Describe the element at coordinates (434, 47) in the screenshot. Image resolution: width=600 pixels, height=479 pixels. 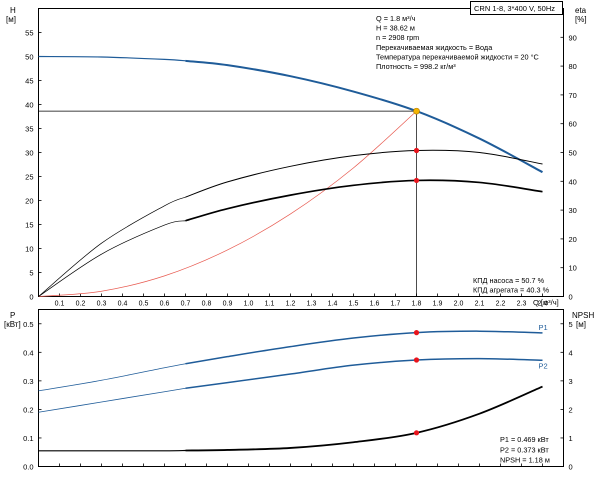
I see `duty-info-line: Перекачиваемая жидкость = Вода` at that location.